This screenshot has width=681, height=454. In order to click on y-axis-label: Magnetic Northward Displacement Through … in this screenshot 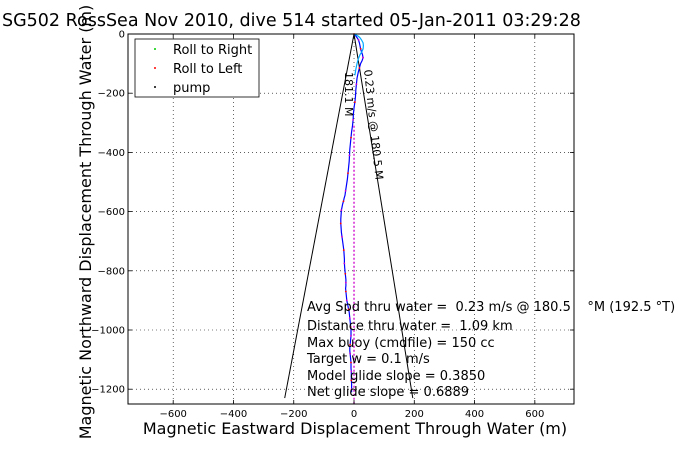, I will do `click(85, 222)`.